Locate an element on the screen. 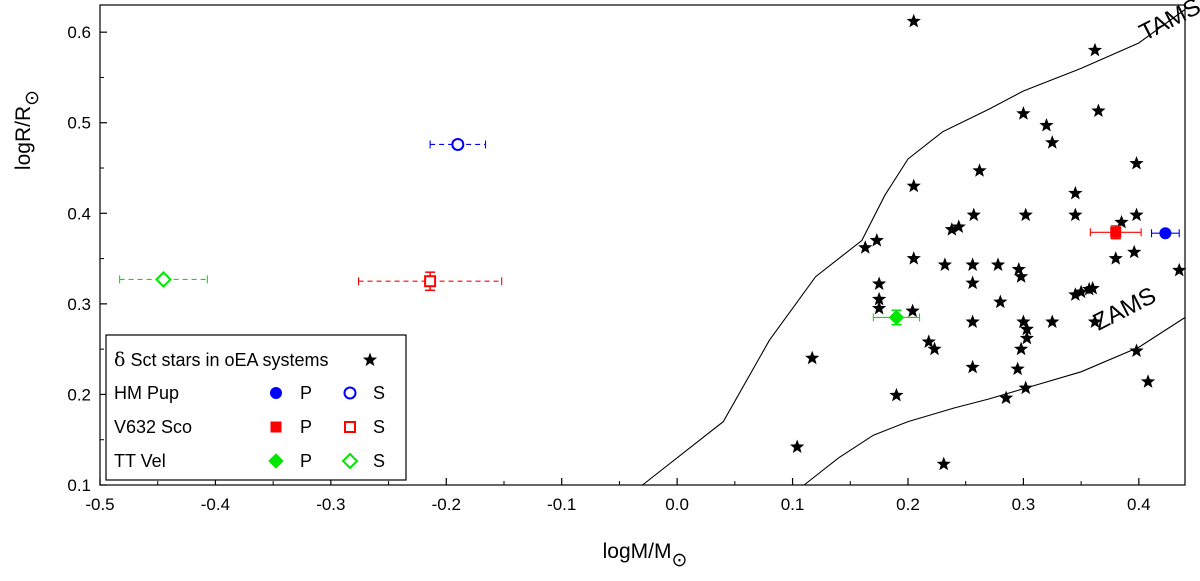 The width and height of the screenshot is (1200, 581). legend-row-hm-pup-label: HM Pup is located at coordinates (146, 393).